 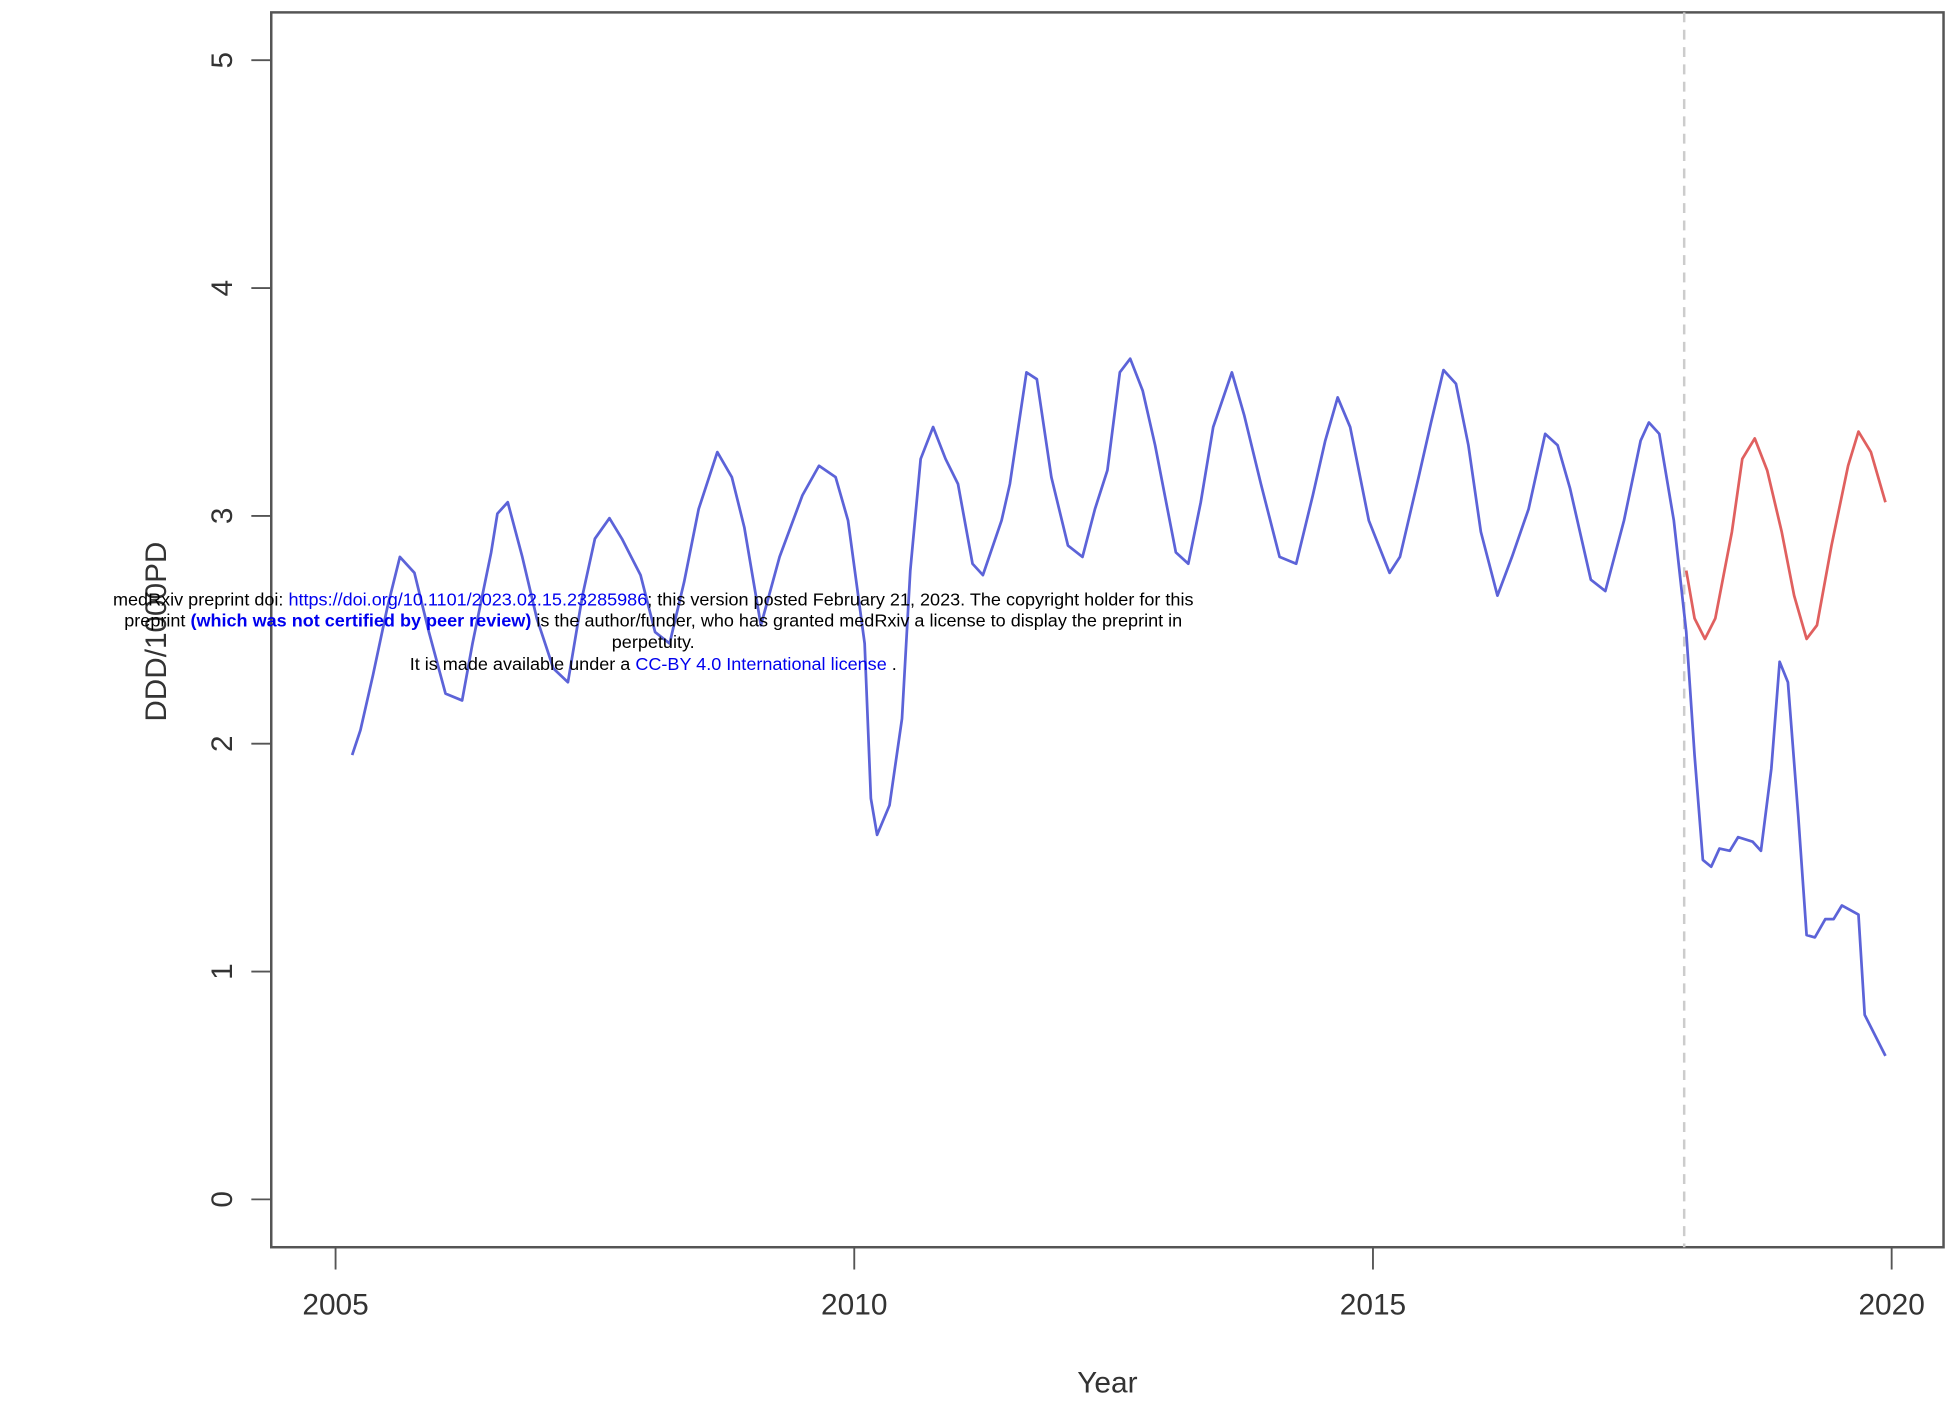 I want to click on watermark-text: perpetuity., so click(x=653, y=642).